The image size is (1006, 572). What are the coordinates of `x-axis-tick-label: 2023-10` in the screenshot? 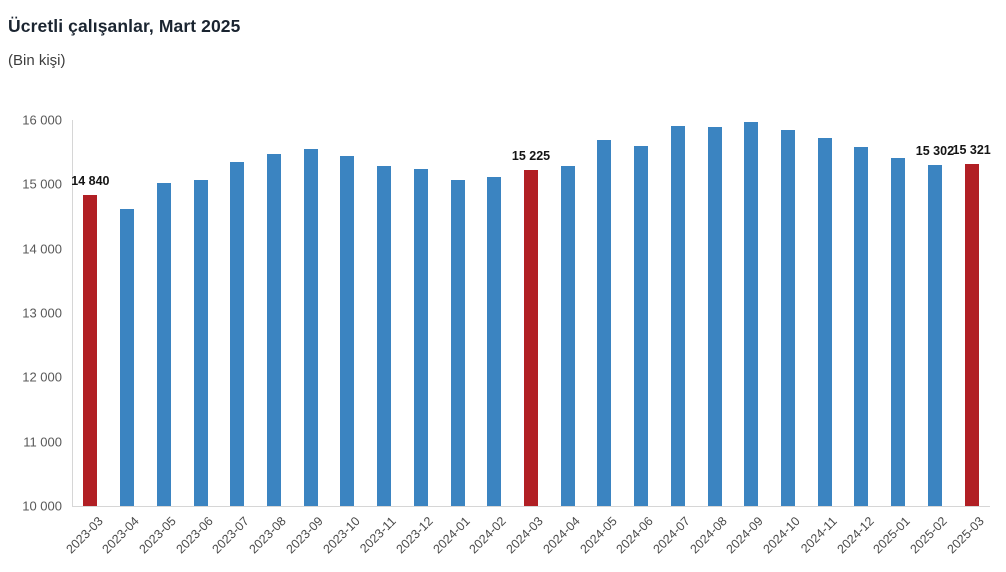 It's located at (341, 535).